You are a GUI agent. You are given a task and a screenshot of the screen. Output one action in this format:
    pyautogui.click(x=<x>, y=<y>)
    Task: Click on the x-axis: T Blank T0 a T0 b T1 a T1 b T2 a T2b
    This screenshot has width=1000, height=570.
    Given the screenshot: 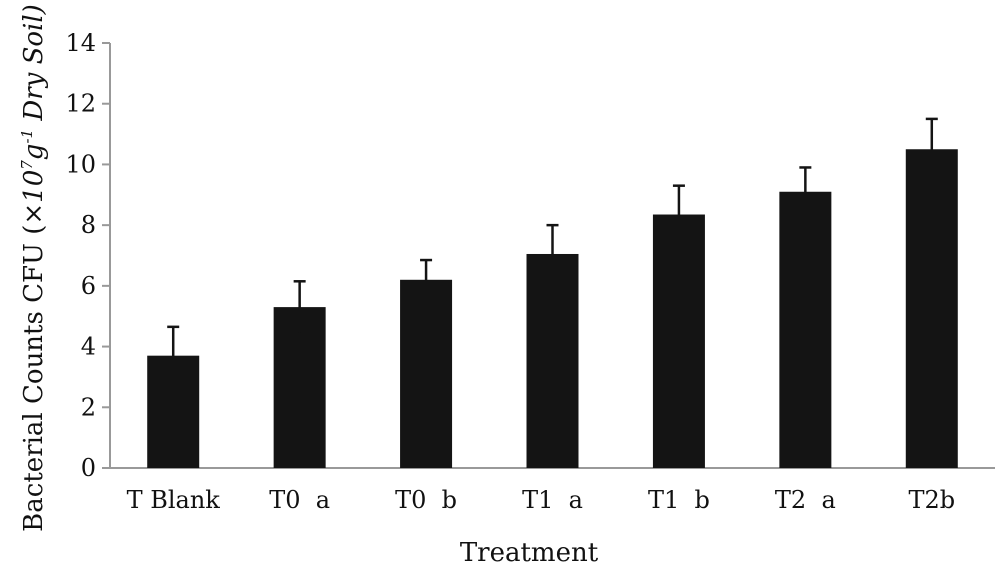 What is the action you would take?
    pyautogui.click(x=552, y=490)
    